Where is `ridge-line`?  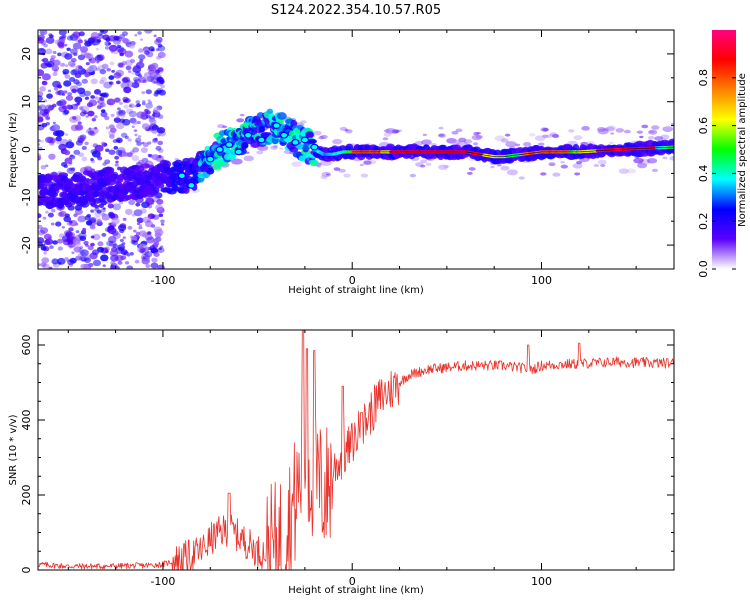
ridge-line is located at coordinates (513, 152).